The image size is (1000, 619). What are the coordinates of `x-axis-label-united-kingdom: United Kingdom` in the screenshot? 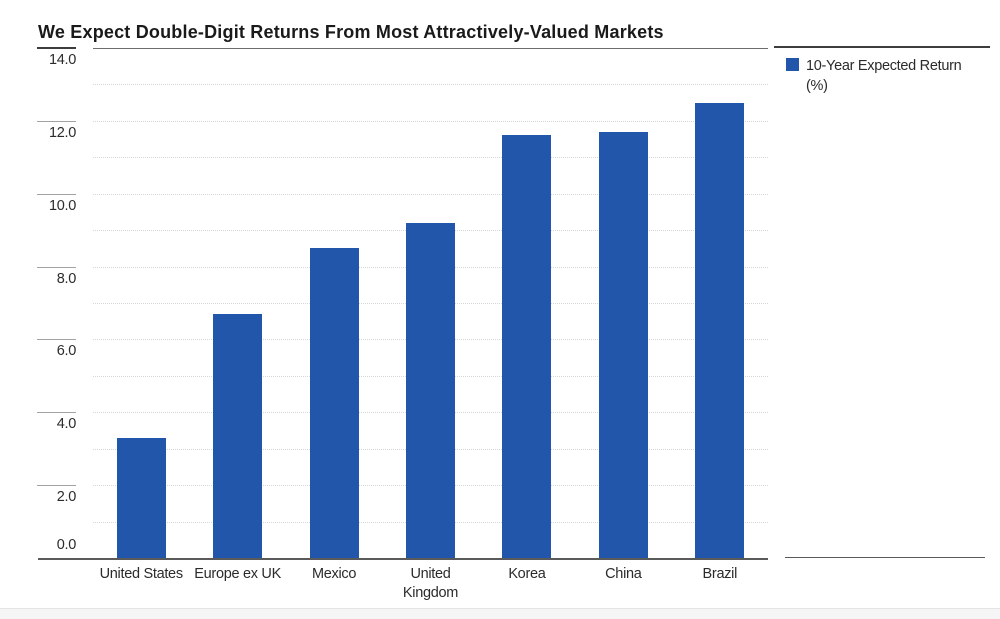 It's located at (430, 583).